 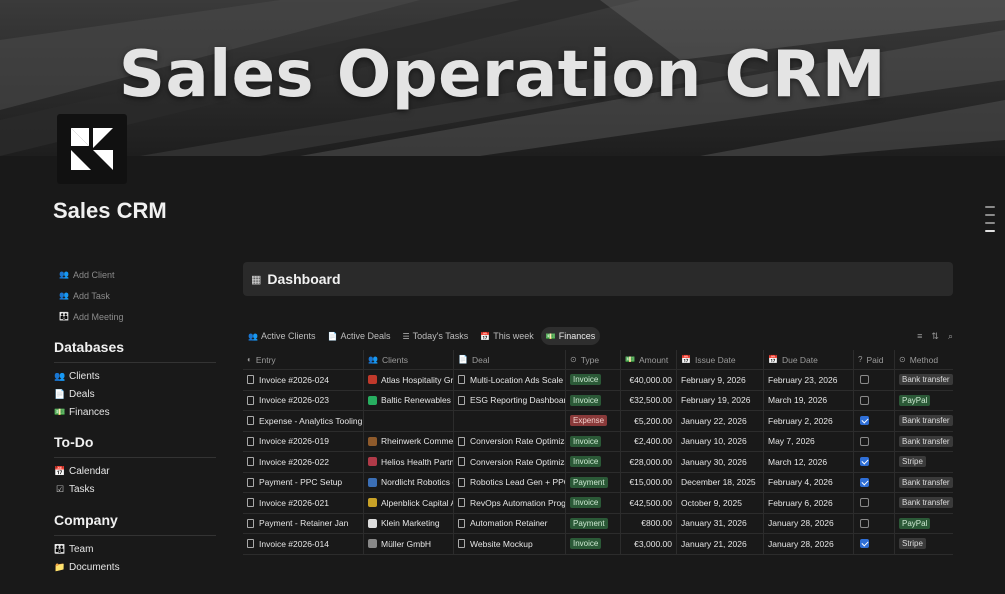 I want to click on column-header-due-date: 📅 Due Date, so click(x=809, y=359).